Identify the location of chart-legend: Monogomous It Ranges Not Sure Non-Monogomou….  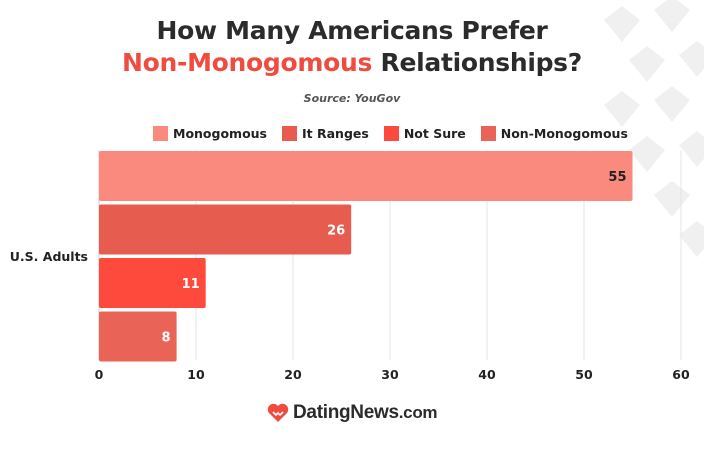
(398, 133).